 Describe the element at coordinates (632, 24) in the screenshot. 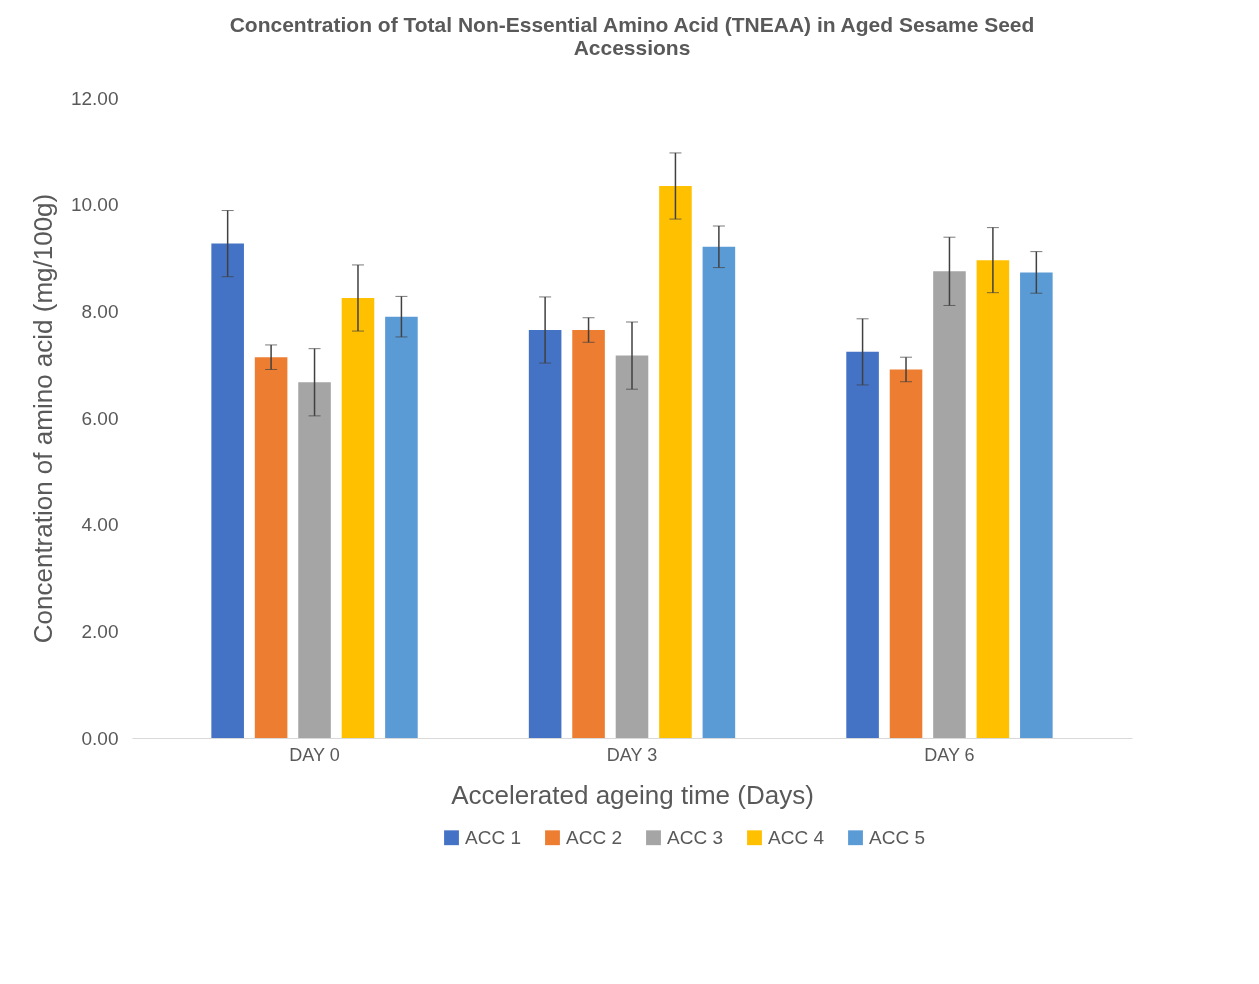

I see `text: Concentration of Total Non-Essential Amino Acid (TNEAA) in Aged Sesame Seed` at that location.